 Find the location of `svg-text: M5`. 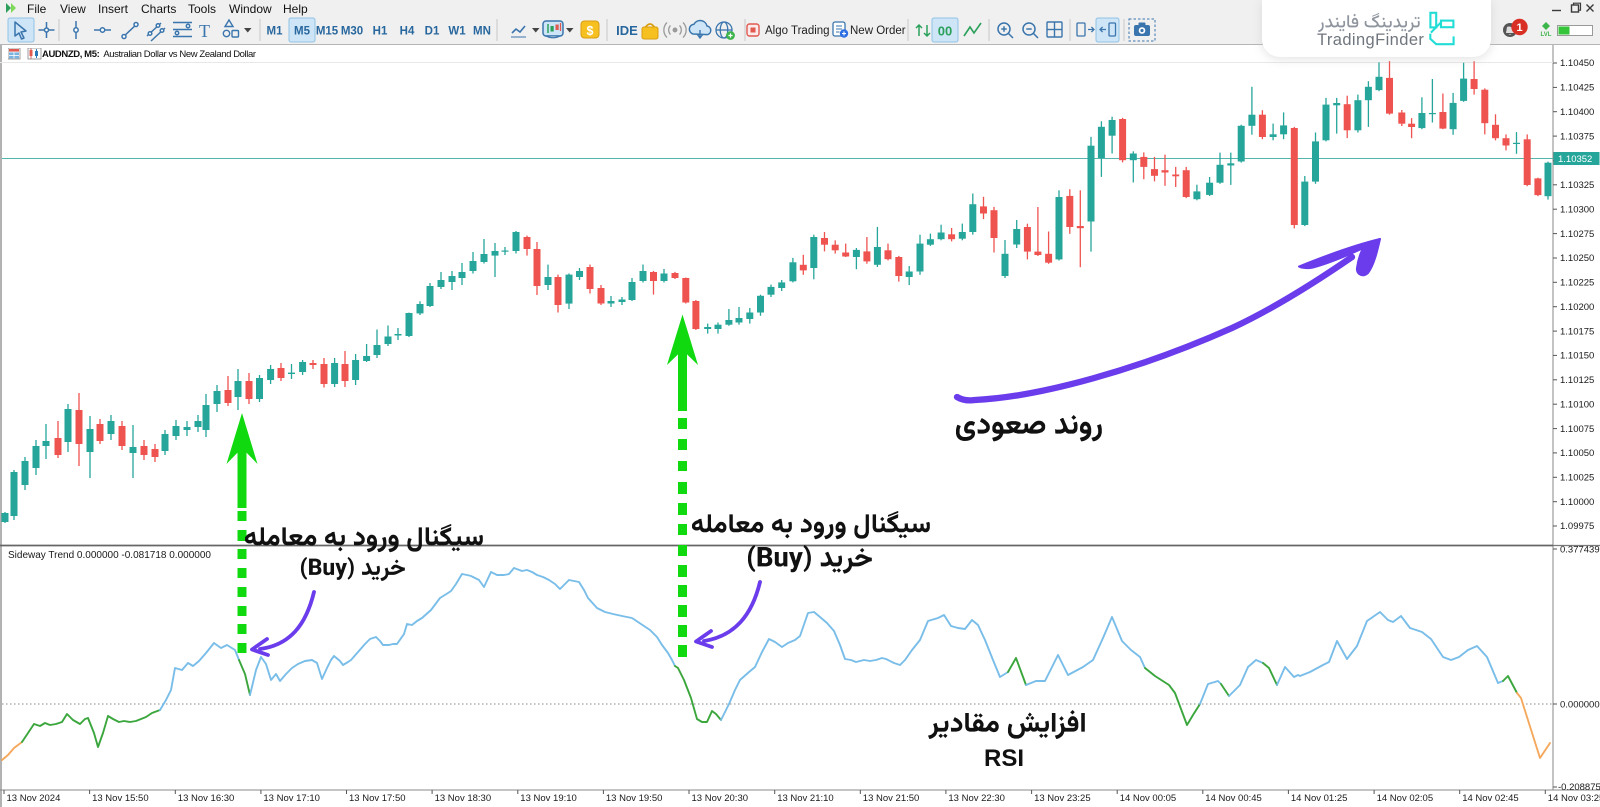

svg-text: M5 is located at coordinates (302, 32).